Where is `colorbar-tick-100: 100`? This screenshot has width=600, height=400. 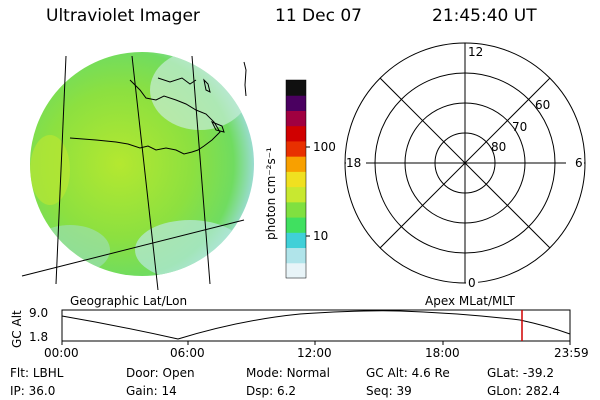 colorbar-tick-100: 100 is located at coordinates (324, 147).